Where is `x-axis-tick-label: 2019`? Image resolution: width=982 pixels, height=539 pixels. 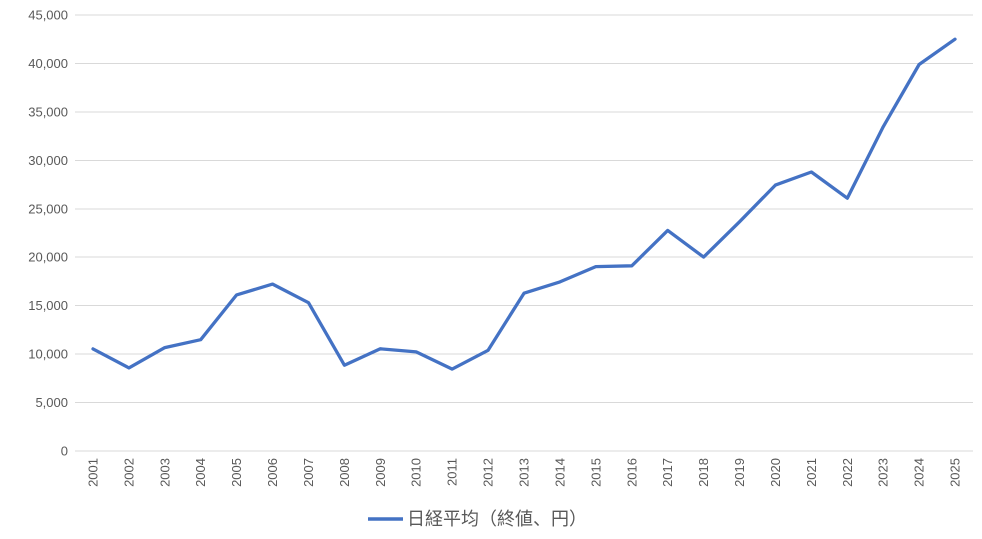
x-axis-tick-label: 2019 is located at coordinates (739, 472).